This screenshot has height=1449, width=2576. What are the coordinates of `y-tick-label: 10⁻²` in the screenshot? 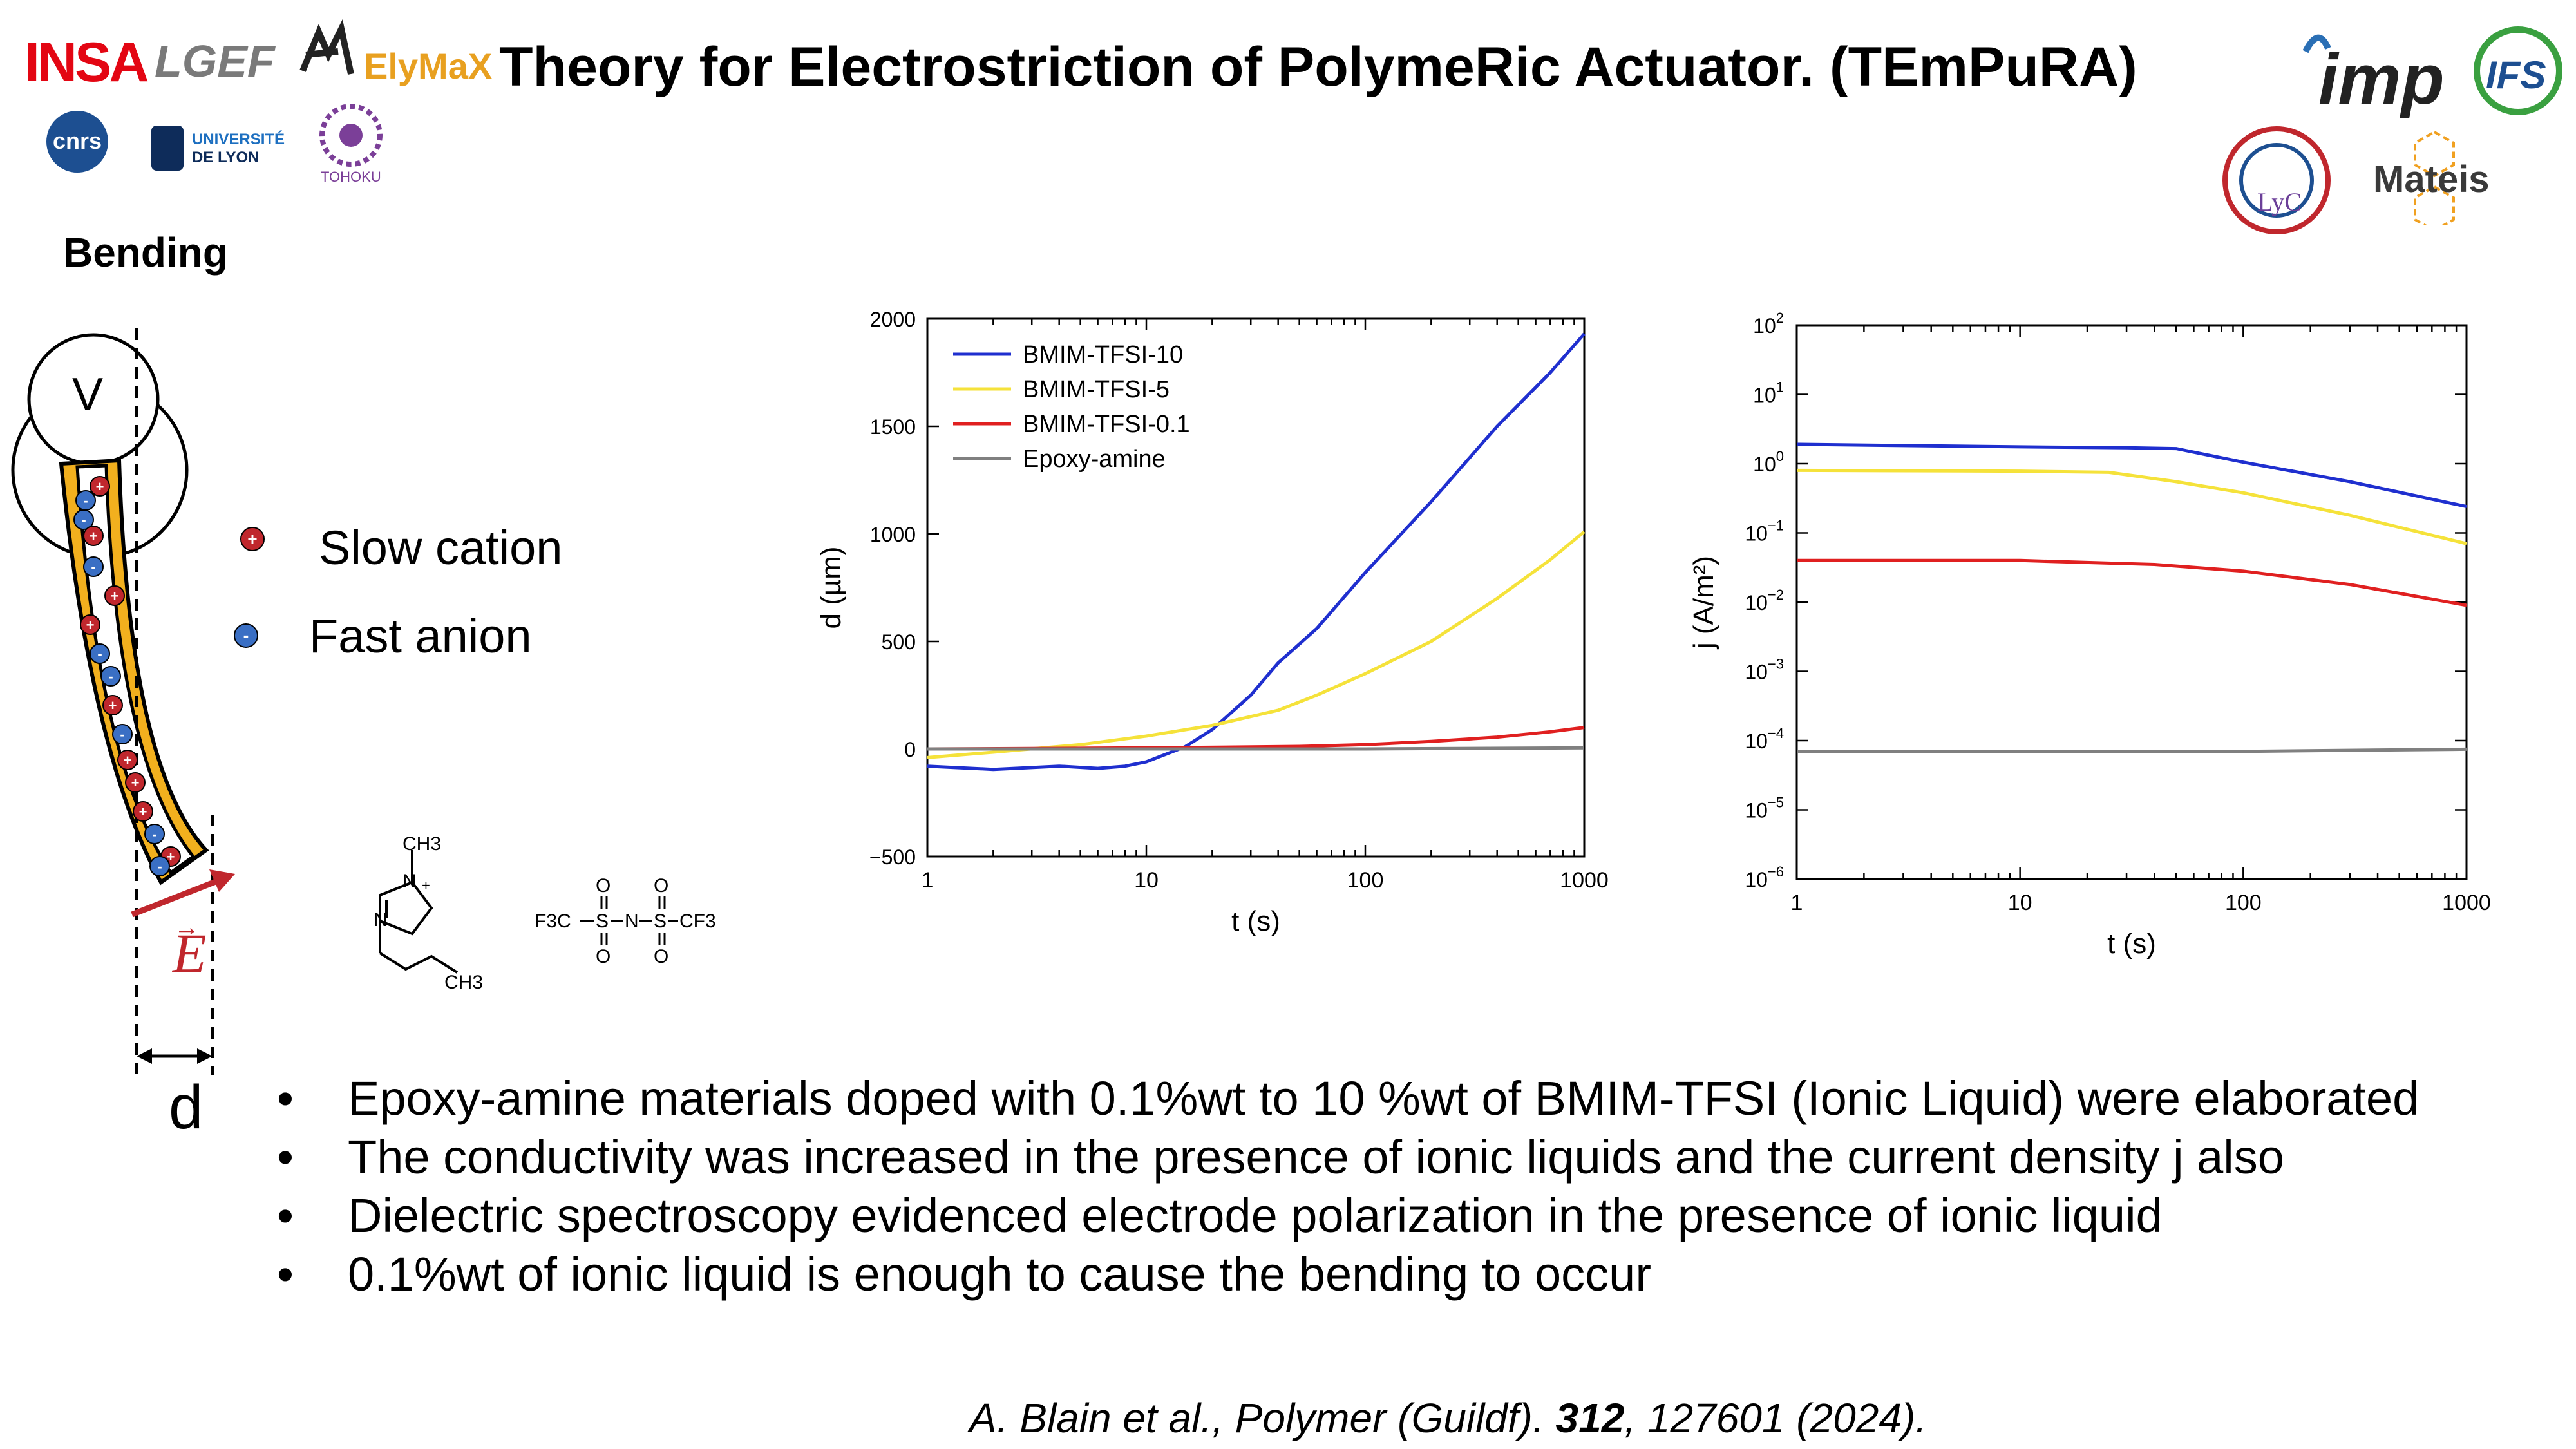 It's located at (1764, 601).